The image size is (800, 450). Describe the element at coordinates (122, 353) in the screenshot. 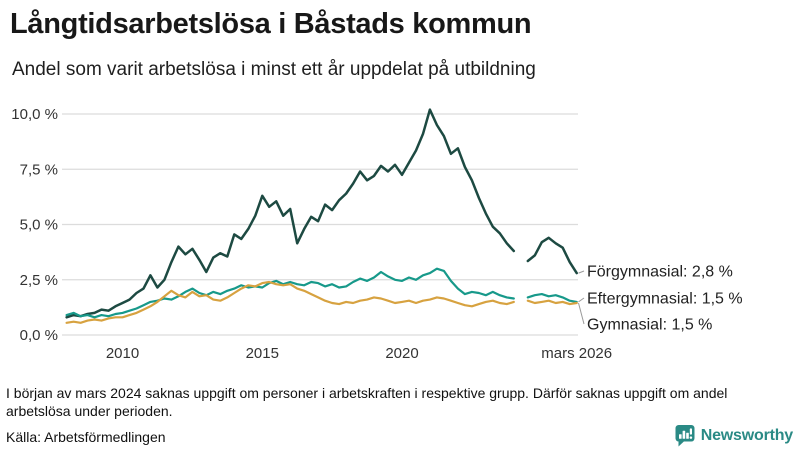

I see `x-axis-tick-label: 2010` at that location.